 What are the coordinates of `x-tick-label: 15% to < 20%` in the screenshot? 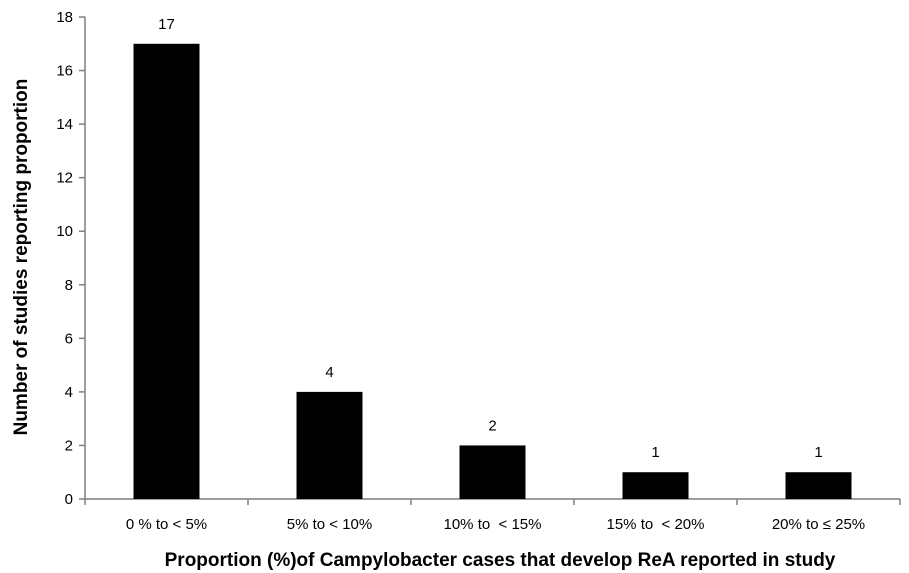 It's located at (656, 524).